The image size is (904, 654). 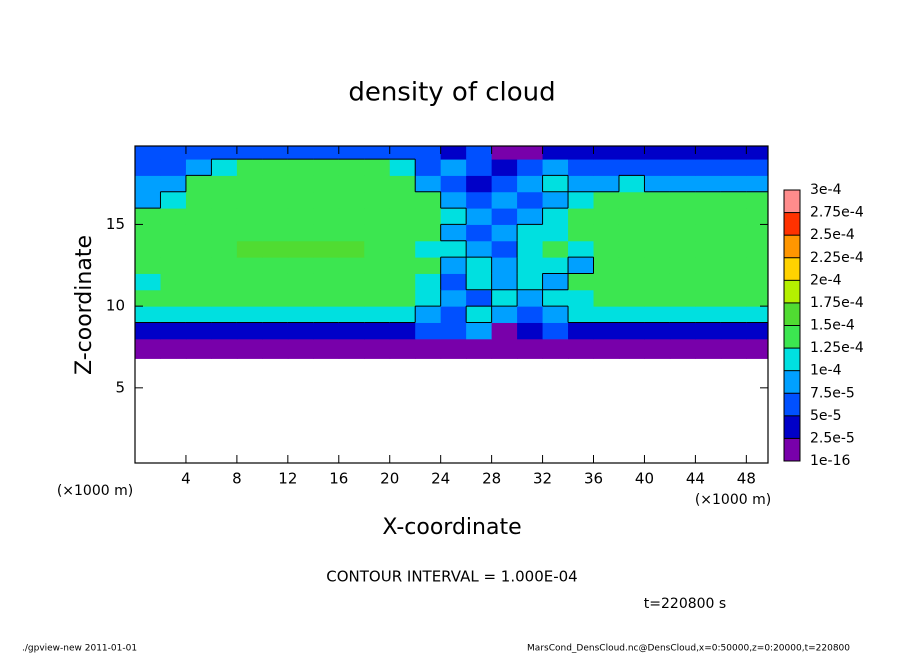 I want to click on x-axis-label: X-coordinate, so click(x=451, y=527).